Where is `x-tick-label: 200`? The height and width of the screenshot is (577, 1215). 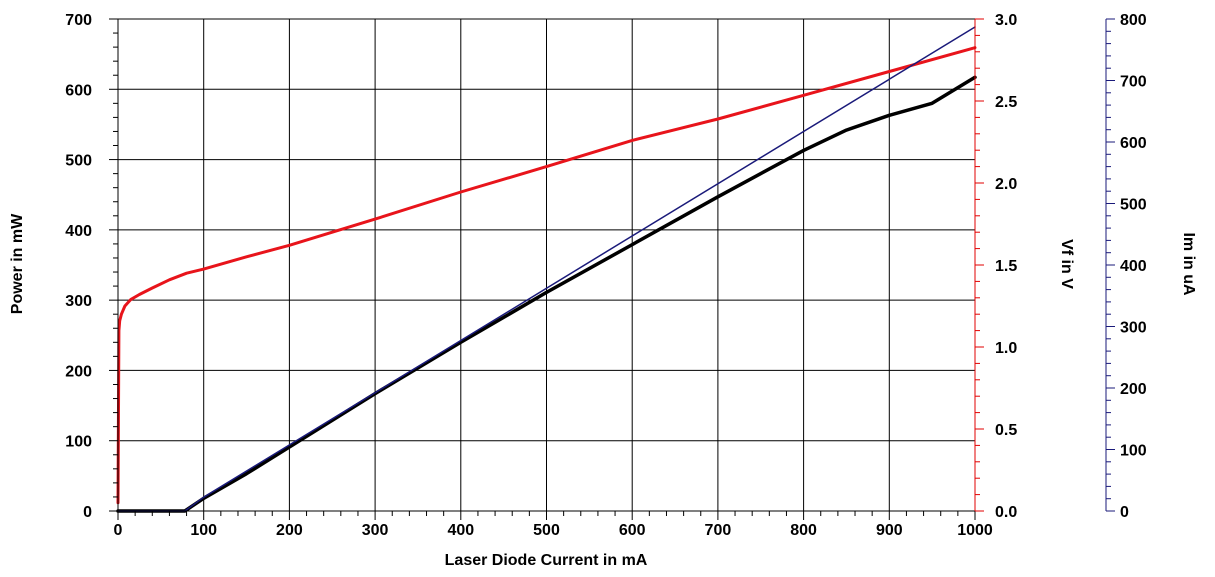
x-tick-label: 200 is located at coordinates (289, 530).